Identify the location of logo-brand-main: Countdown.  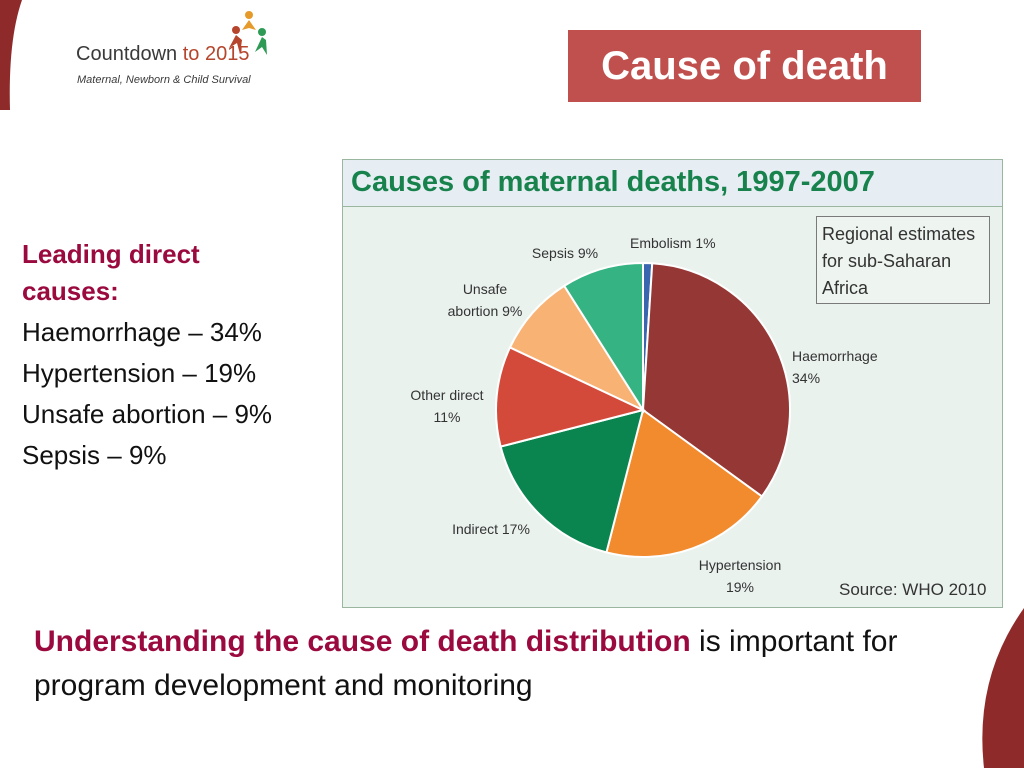
(127, 54).